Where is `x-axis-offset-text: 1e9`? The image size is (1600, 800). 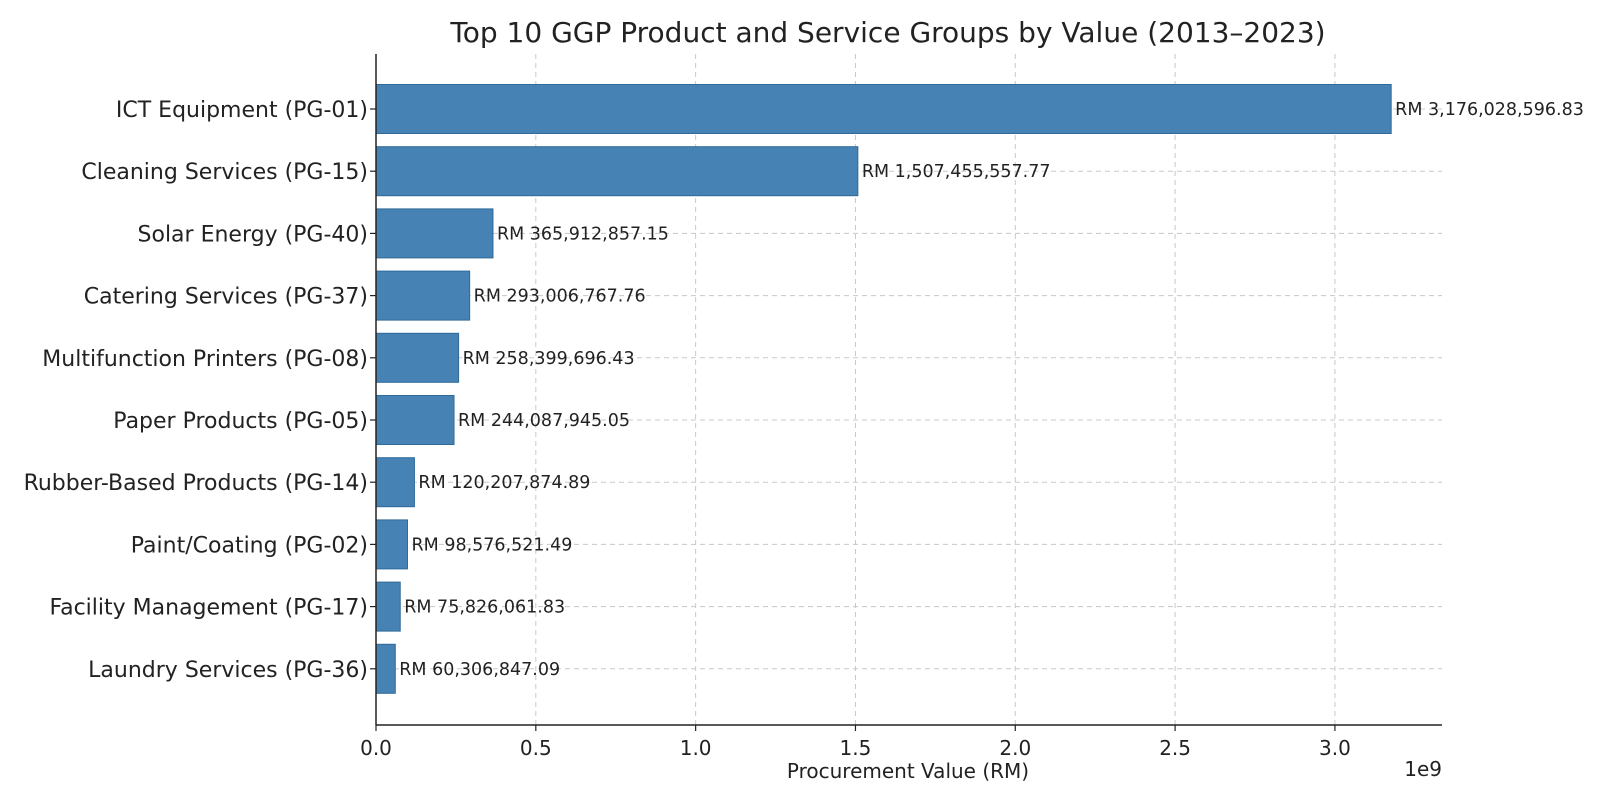 x-axis-offset-text: 1e9 is located at coordinates (1423, 769).